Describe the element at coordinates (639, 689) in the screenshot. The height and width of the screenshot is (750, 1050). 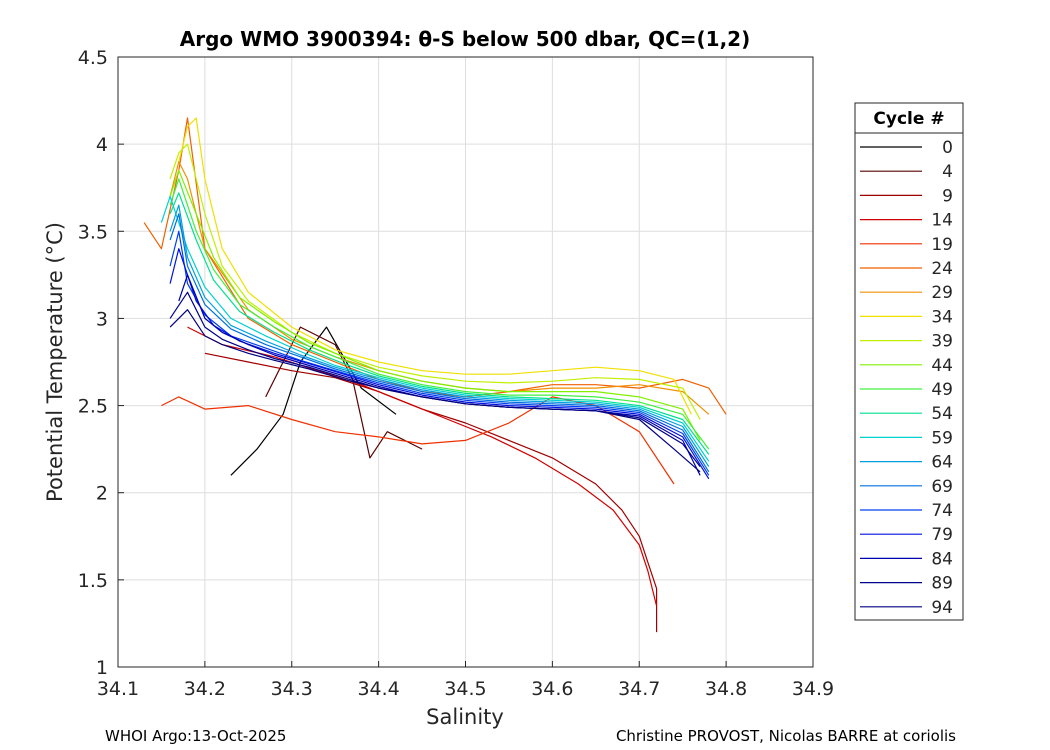
I see `x-tick-label: 34.7` at that location.